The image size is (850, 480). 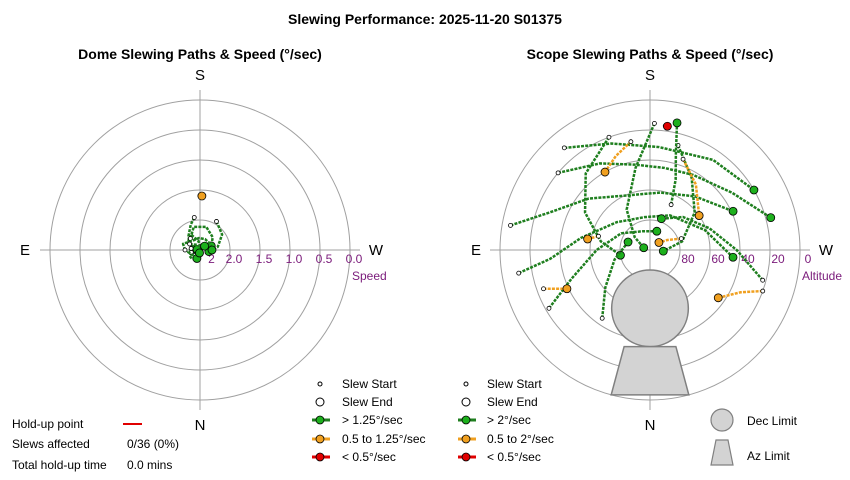 I want to click on scope-legend-medium: 0.5 to 2°/sec, so click(x=520, y=439).